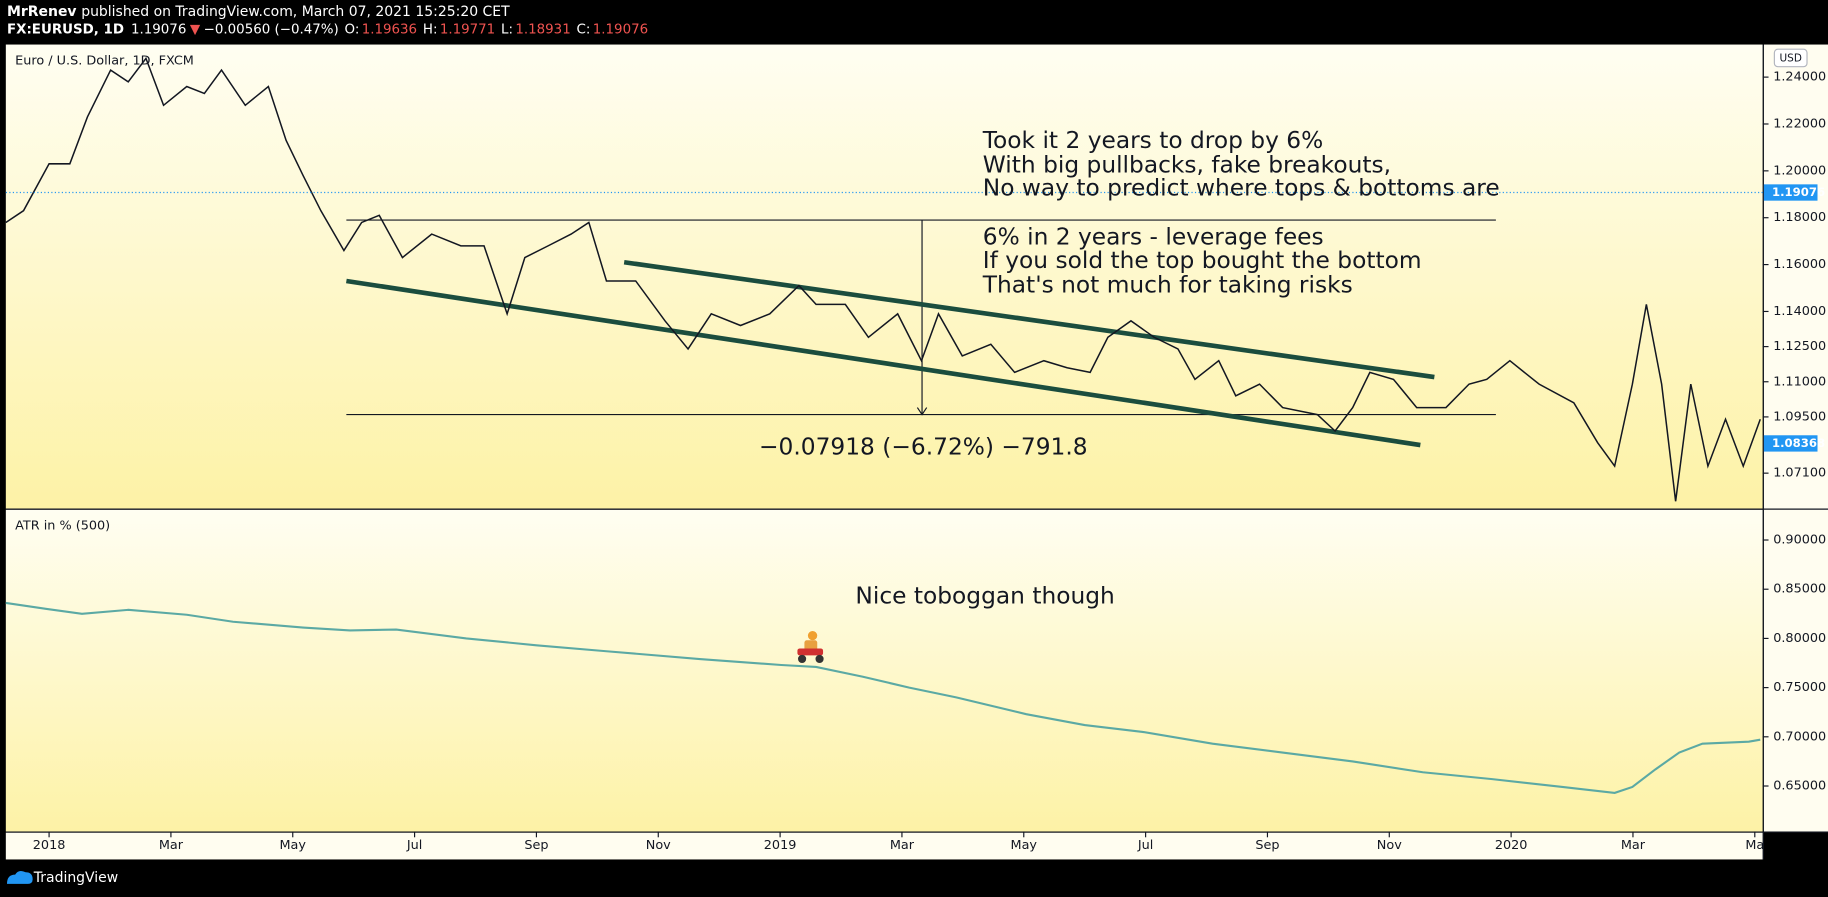 The image size is (1828, 897). What do you see at coordinates (1187, 164) in the screenshot?
I see `annotation: With big pullbacks, fake breakouts,` at bounding box center [1187, 164].